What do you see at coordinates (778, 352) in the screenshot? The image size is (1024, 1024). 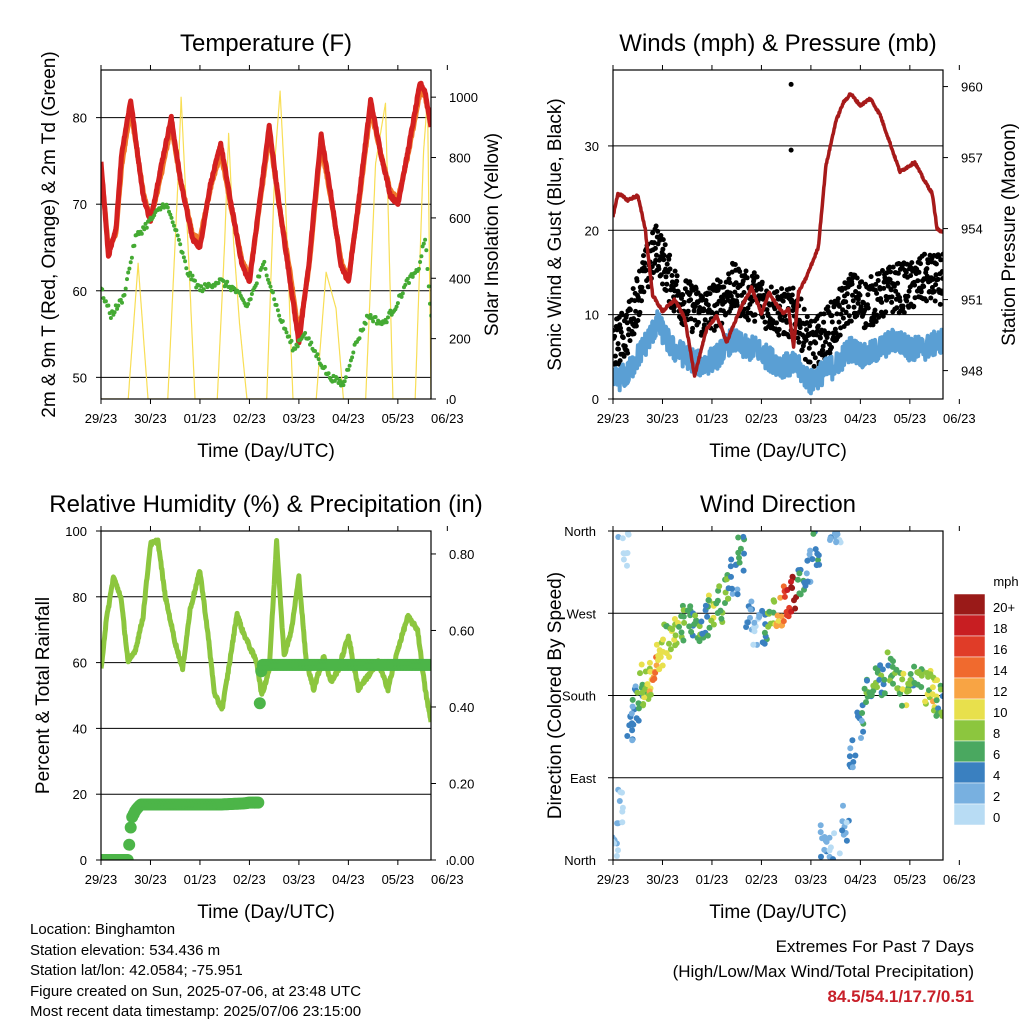 I see `wind-line` at bounding box center [778, 352].